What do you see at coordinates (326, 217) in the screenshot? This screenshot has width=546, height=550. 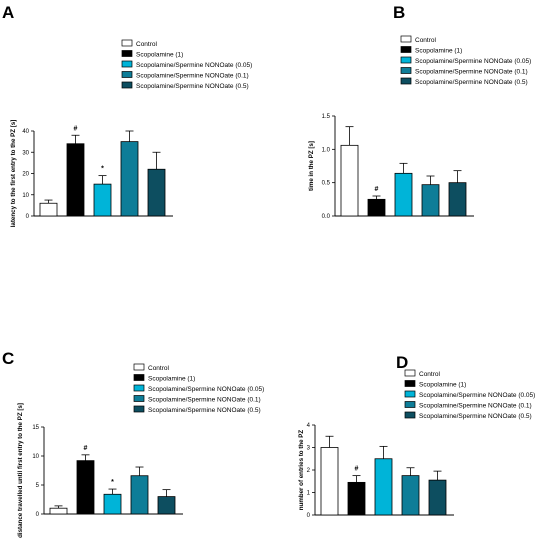 I see `y-tick-label: 0.0` at bounding box center [326, 217].